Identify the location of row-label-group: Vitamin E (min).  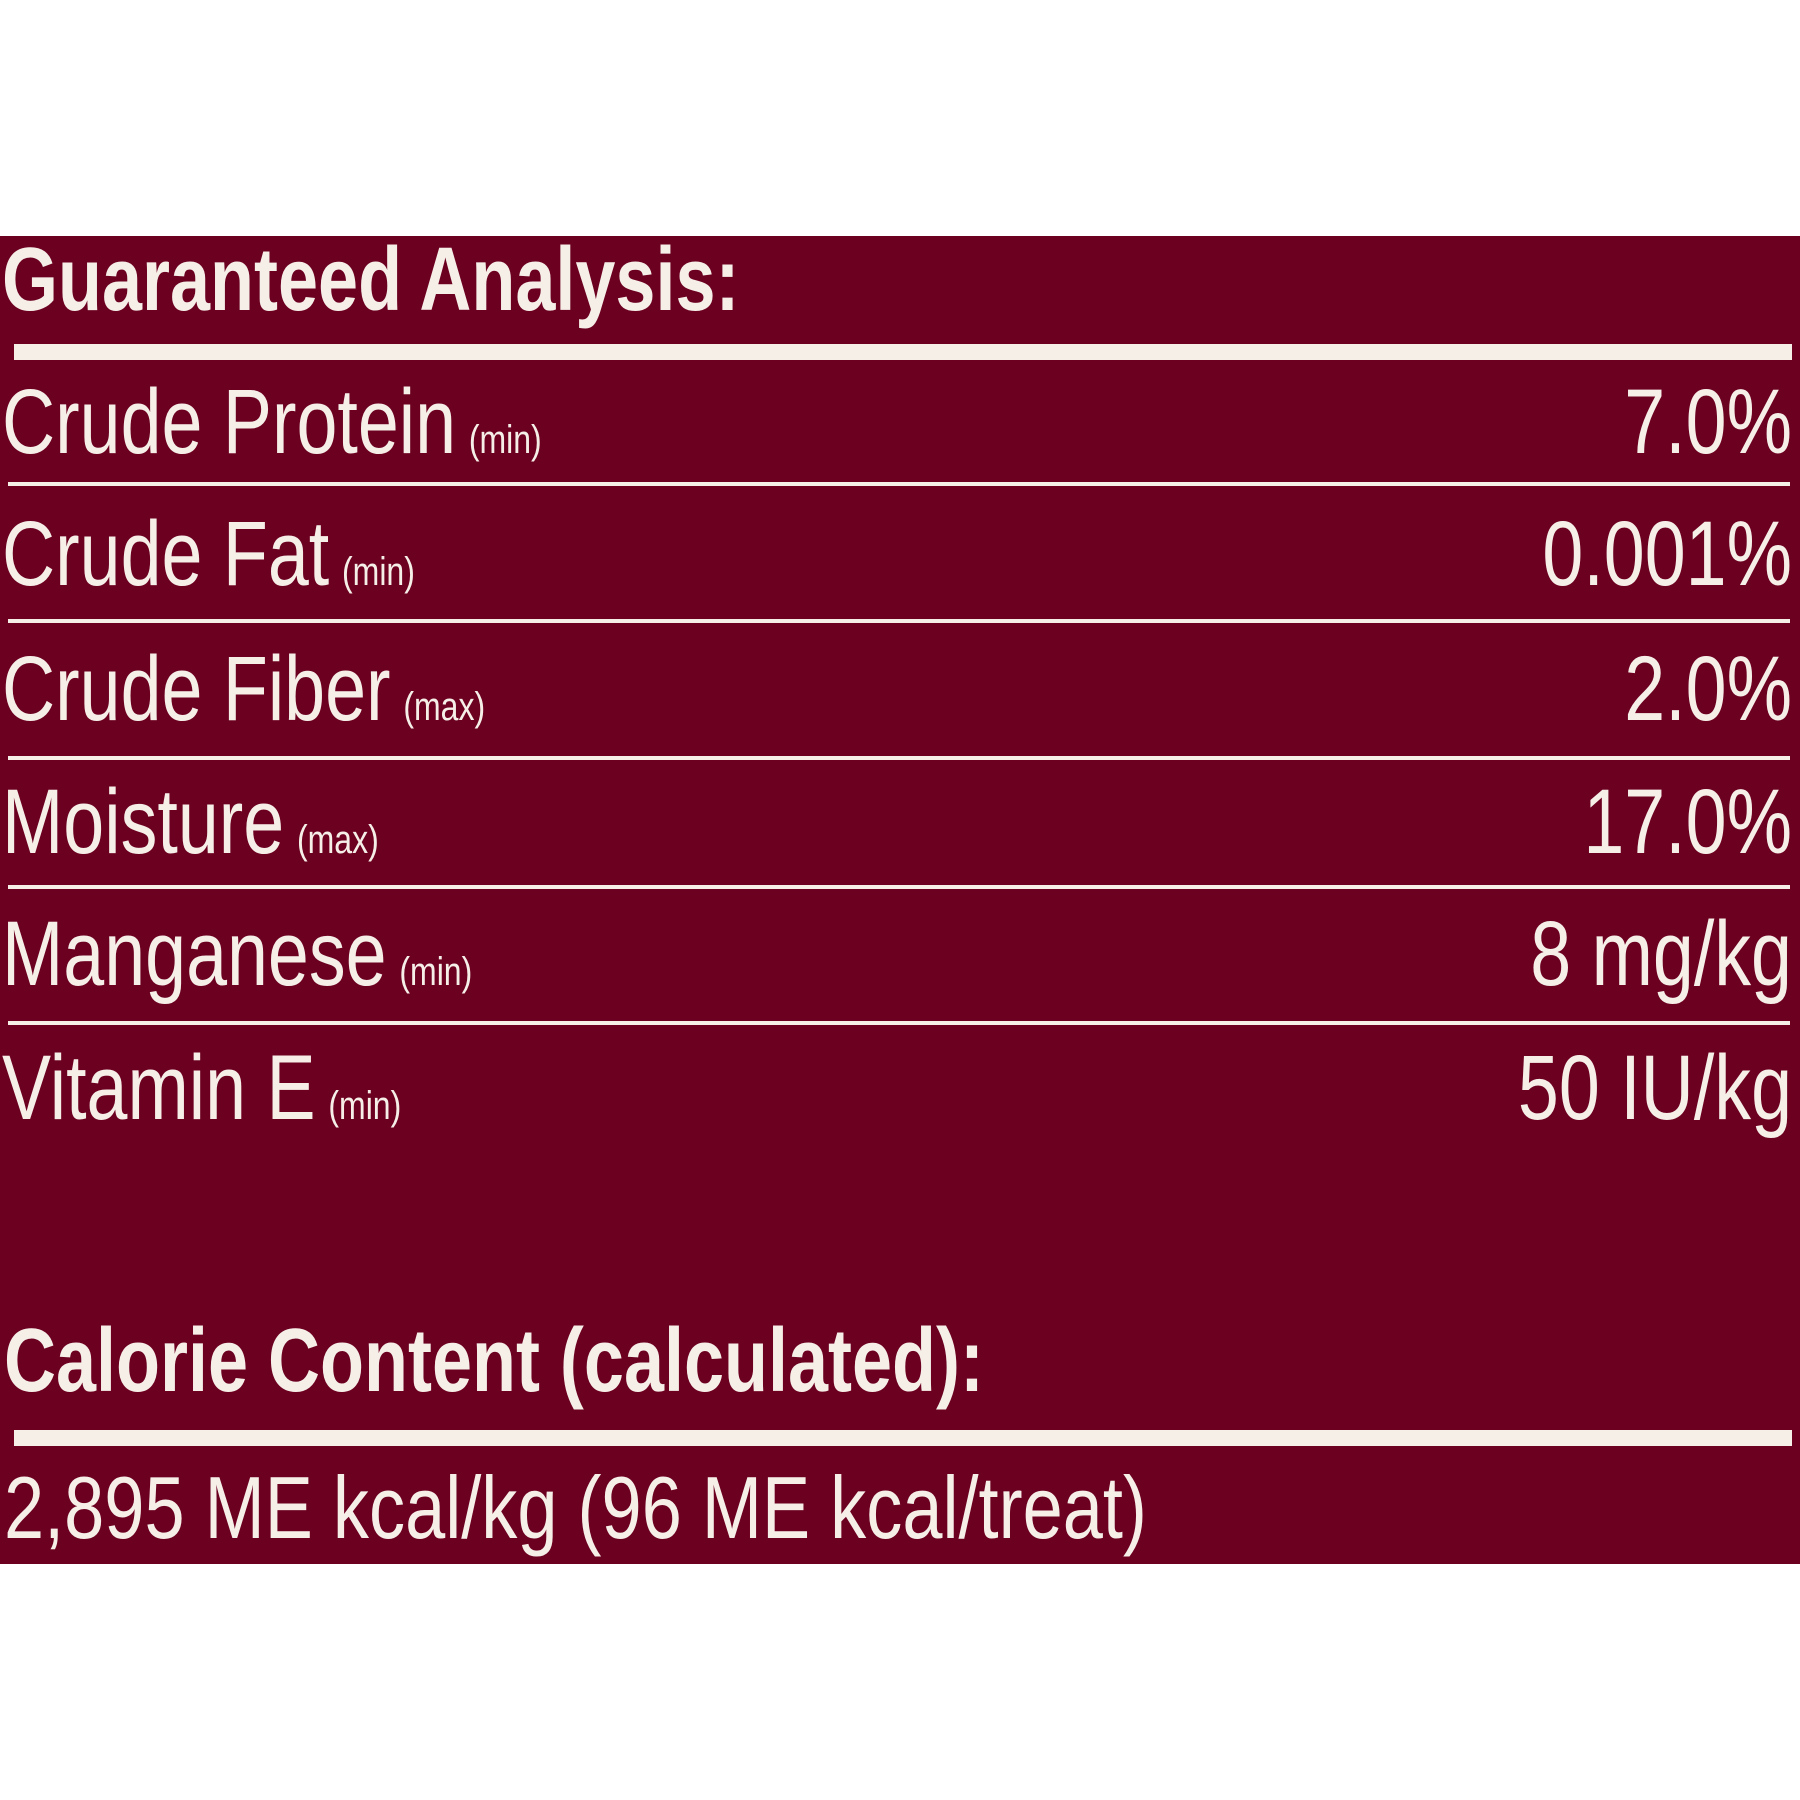
(201, 1087).